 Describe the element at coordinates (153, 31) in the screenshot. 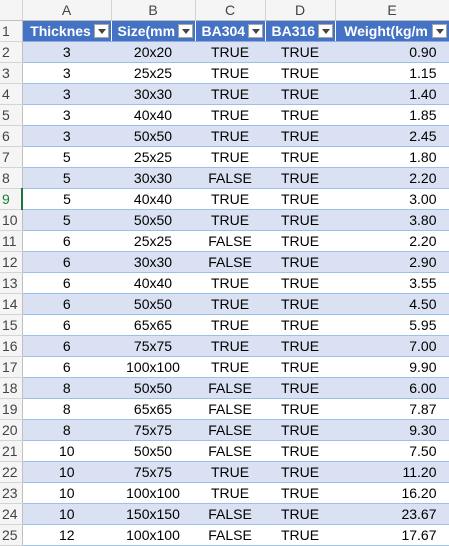

I see `header-cell-size: Size(mm` at that location.